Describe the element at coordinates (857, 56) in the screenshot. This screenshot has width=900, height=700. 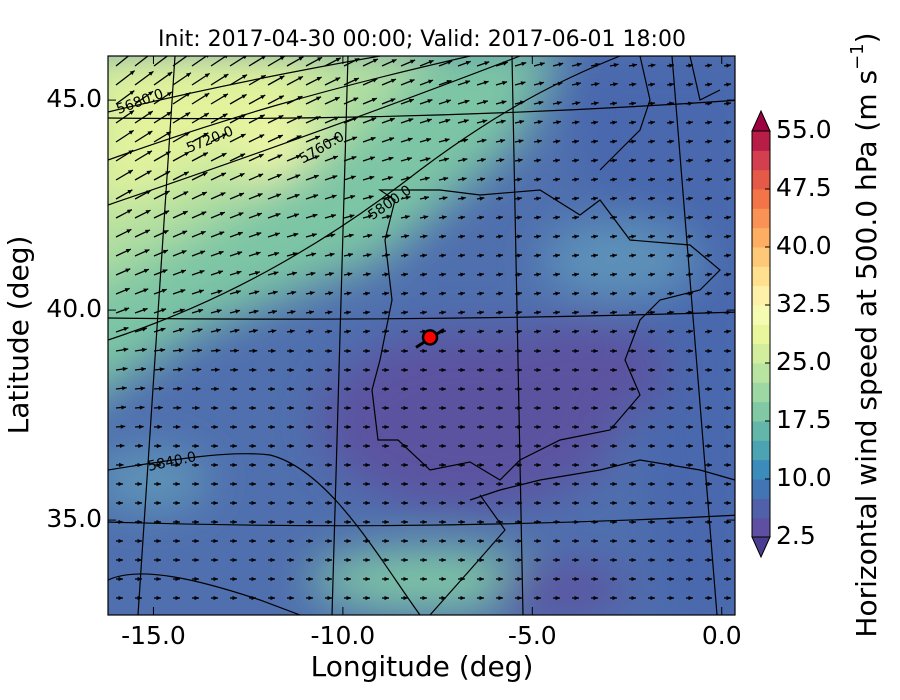
I see `colorbar-label-superscript: −1` at that location.